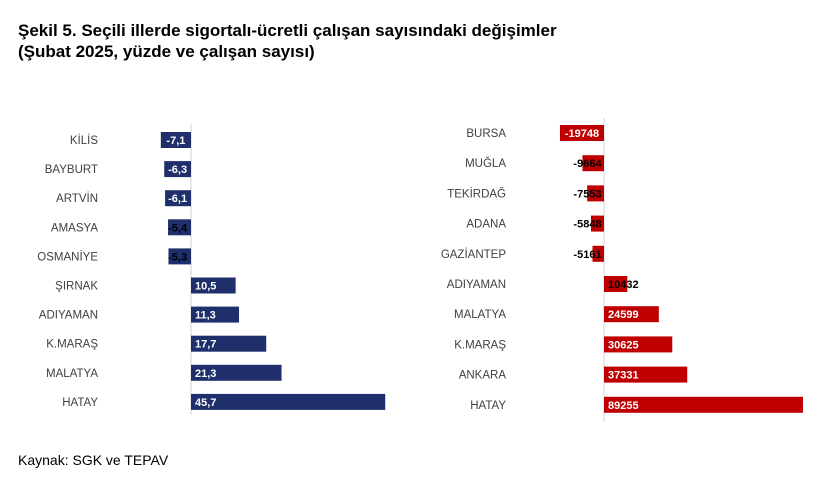 This screenshot has width=820, height=494. I want to click on left-category-label-artvin: ARTVİN, so click(77, 198).